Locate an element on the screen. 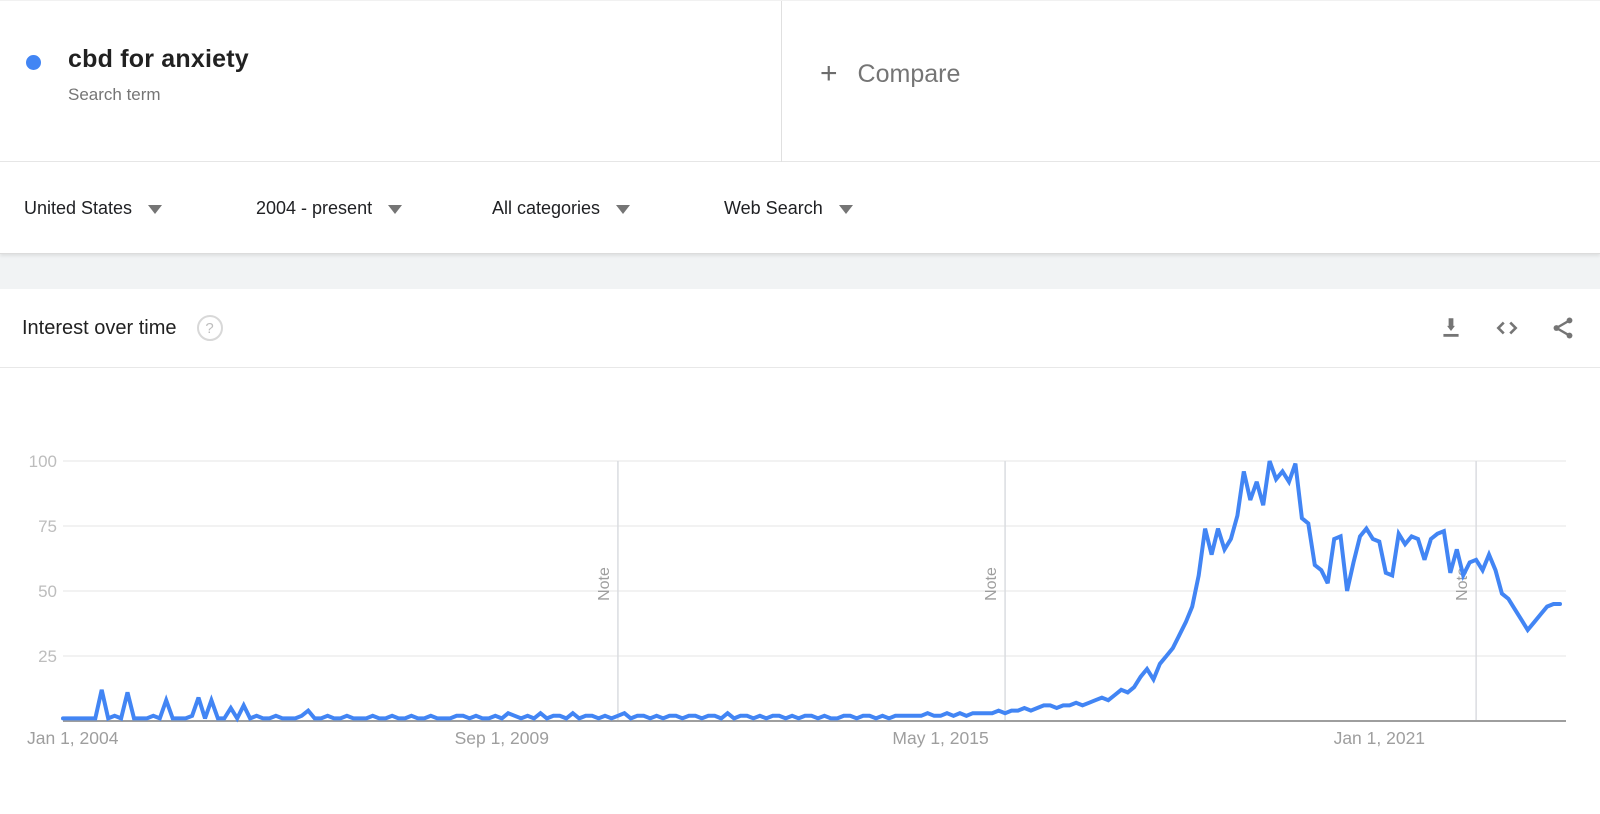 The image size is (1600, 814). filter-geo-value: United States is located at coordinates (78, 207).